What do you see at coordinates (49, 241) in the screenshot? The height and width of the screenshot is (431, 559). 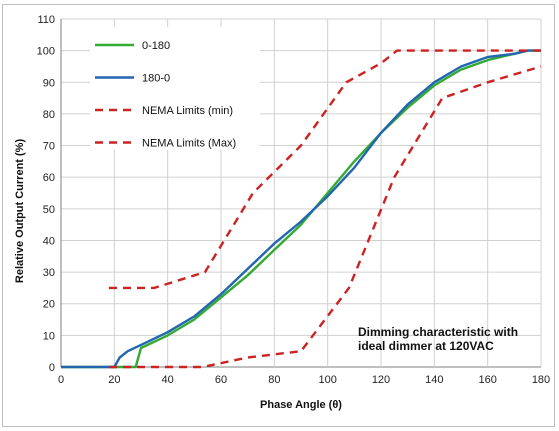 I see `y-tick-label: 40` at bounding box center [49, 241].